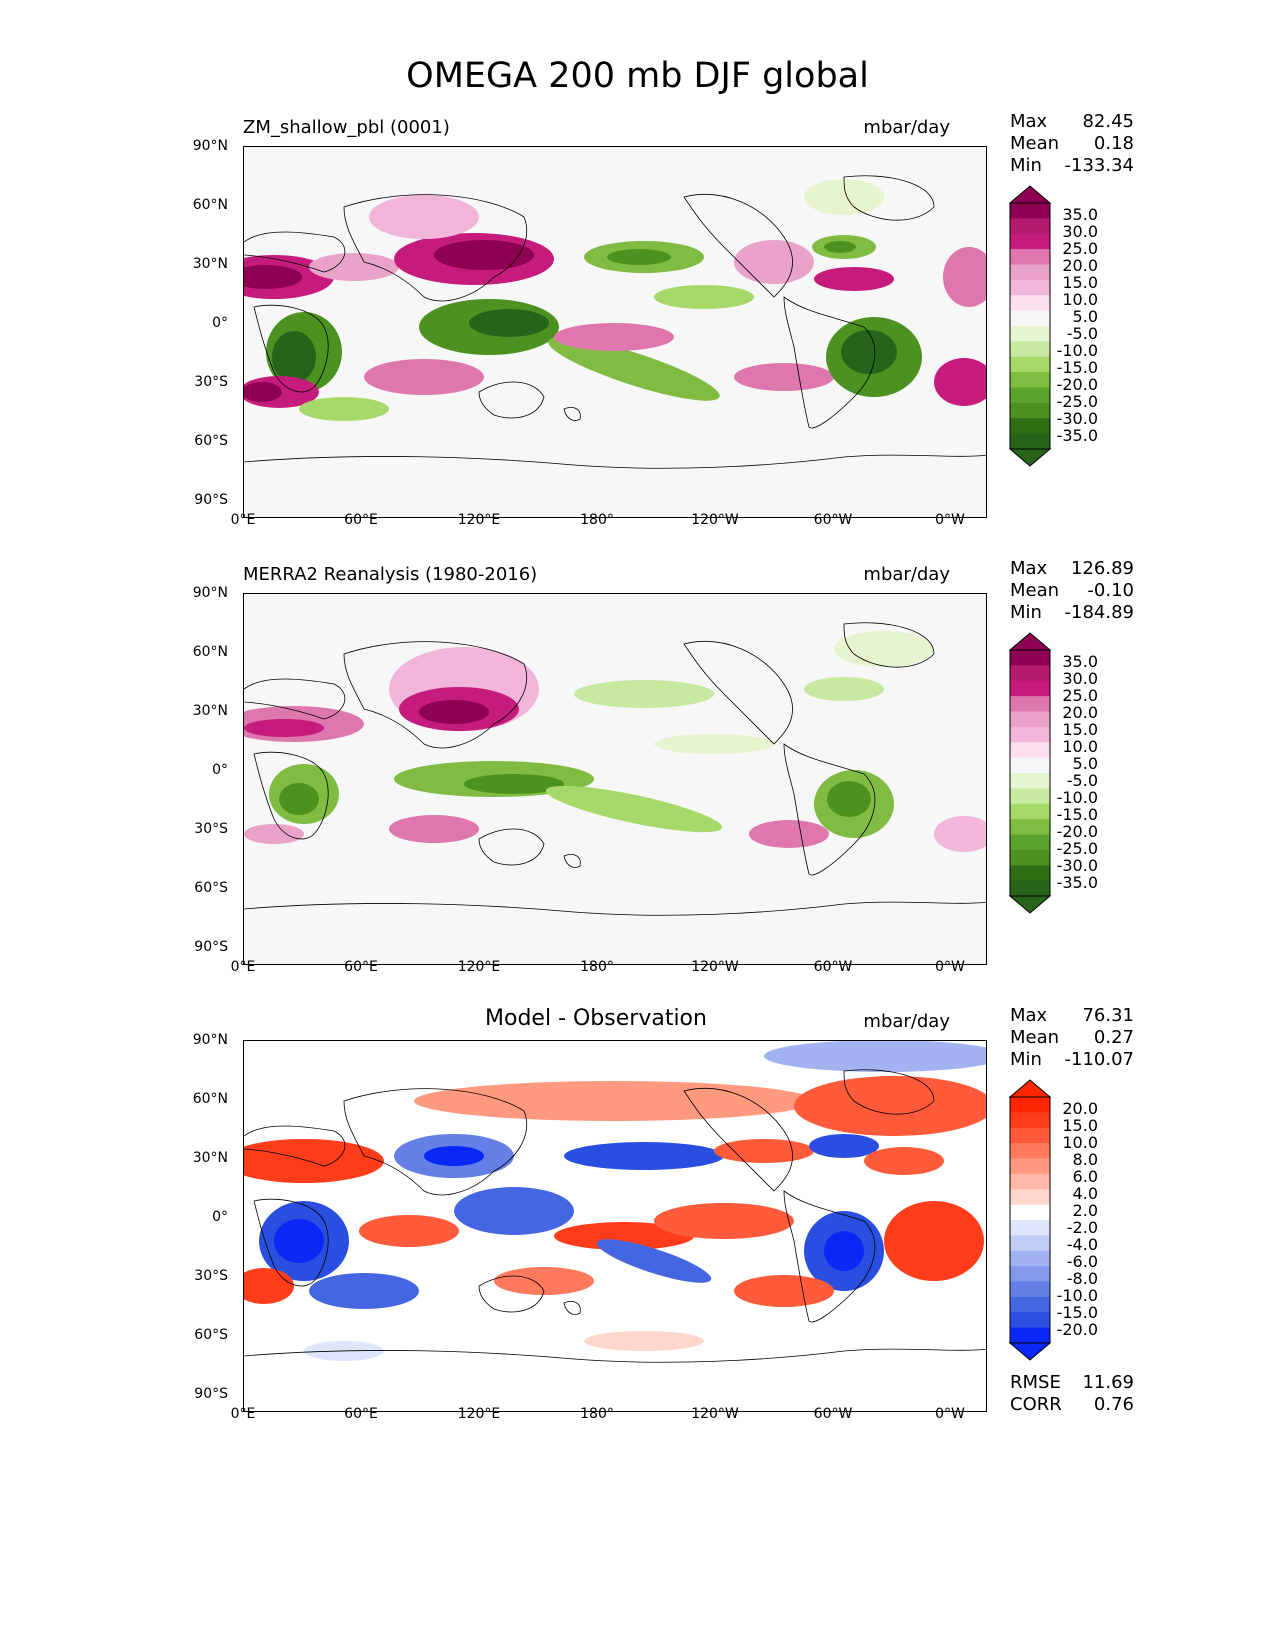 The image size is (1275, 1650). I want to click on panel3-xlabel-60w: 60°W, so click(833, 1414).